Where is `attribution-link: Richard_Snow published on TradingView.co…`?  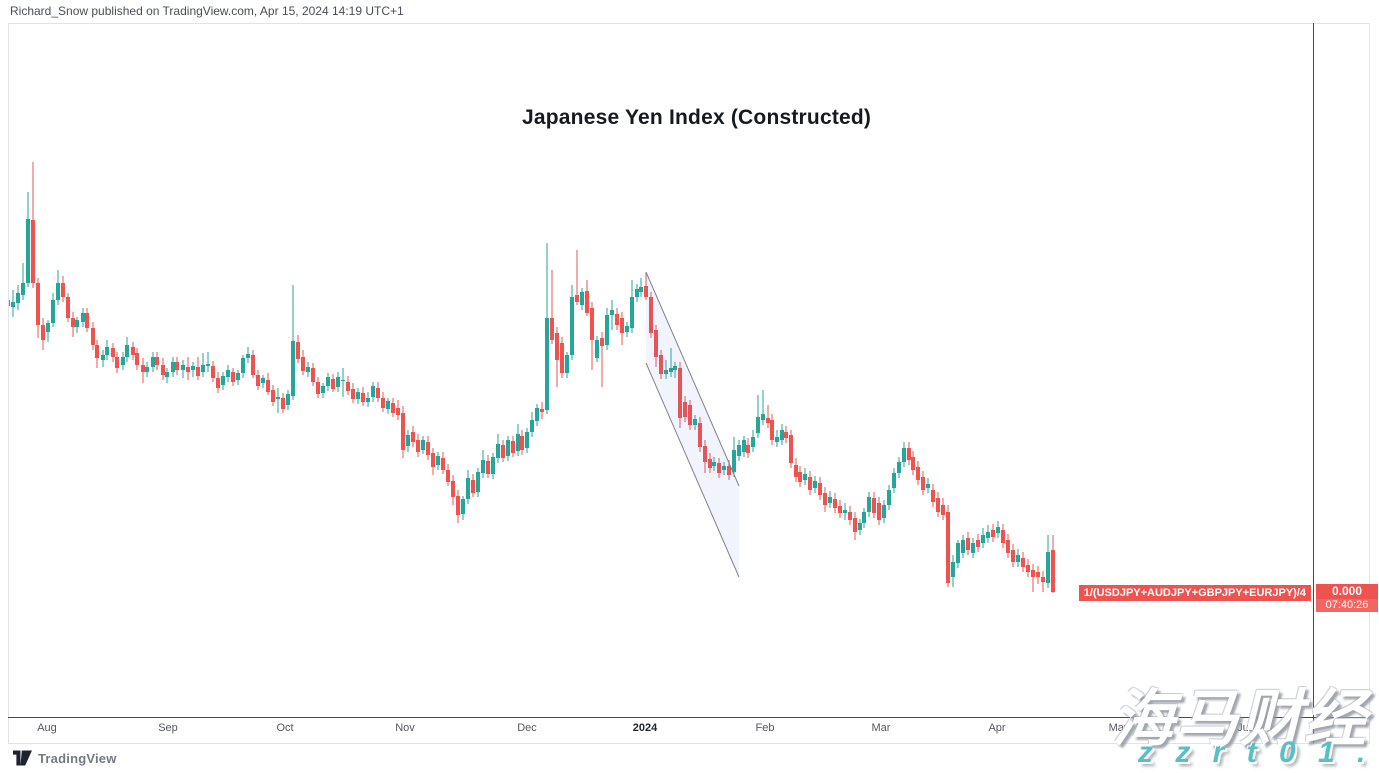 attribution-link: Richard_Snow published on TradingView.co… is located at coordinates (207, 11).